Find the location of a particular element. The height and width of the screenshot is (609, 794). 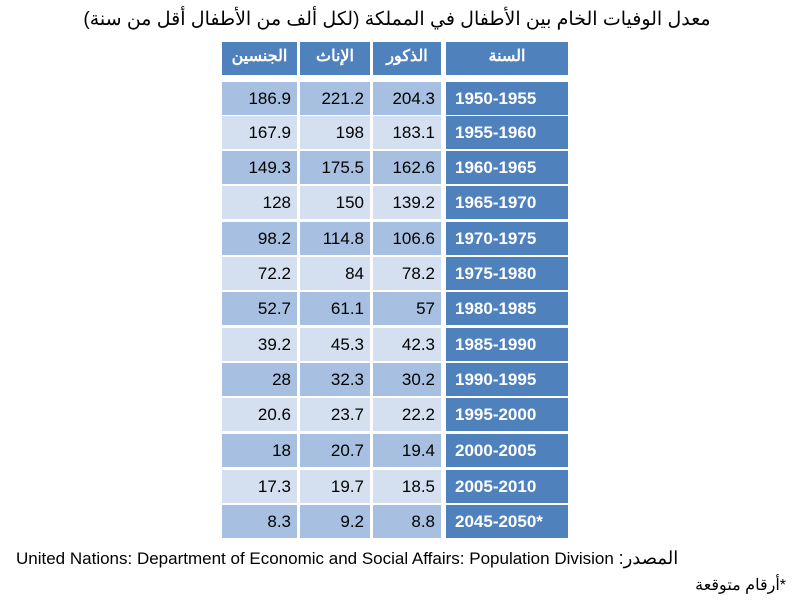

header-female: الإناث is located at coordinates (335, 58).